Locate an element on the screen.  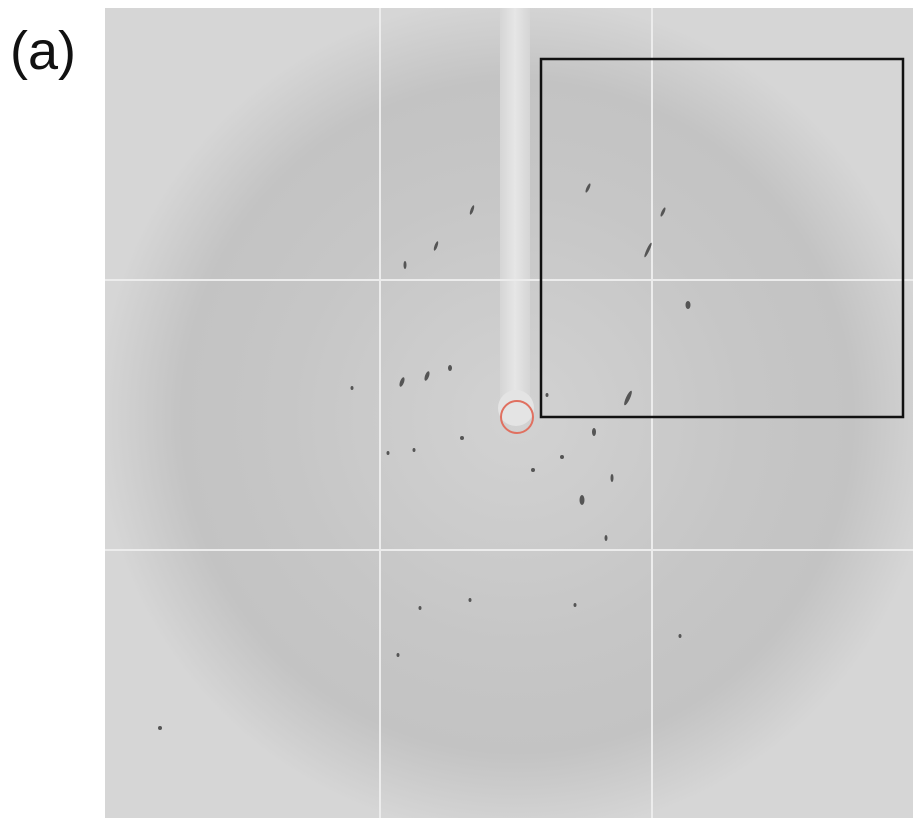
beam-center-marker is located at coordinates (517, 417).